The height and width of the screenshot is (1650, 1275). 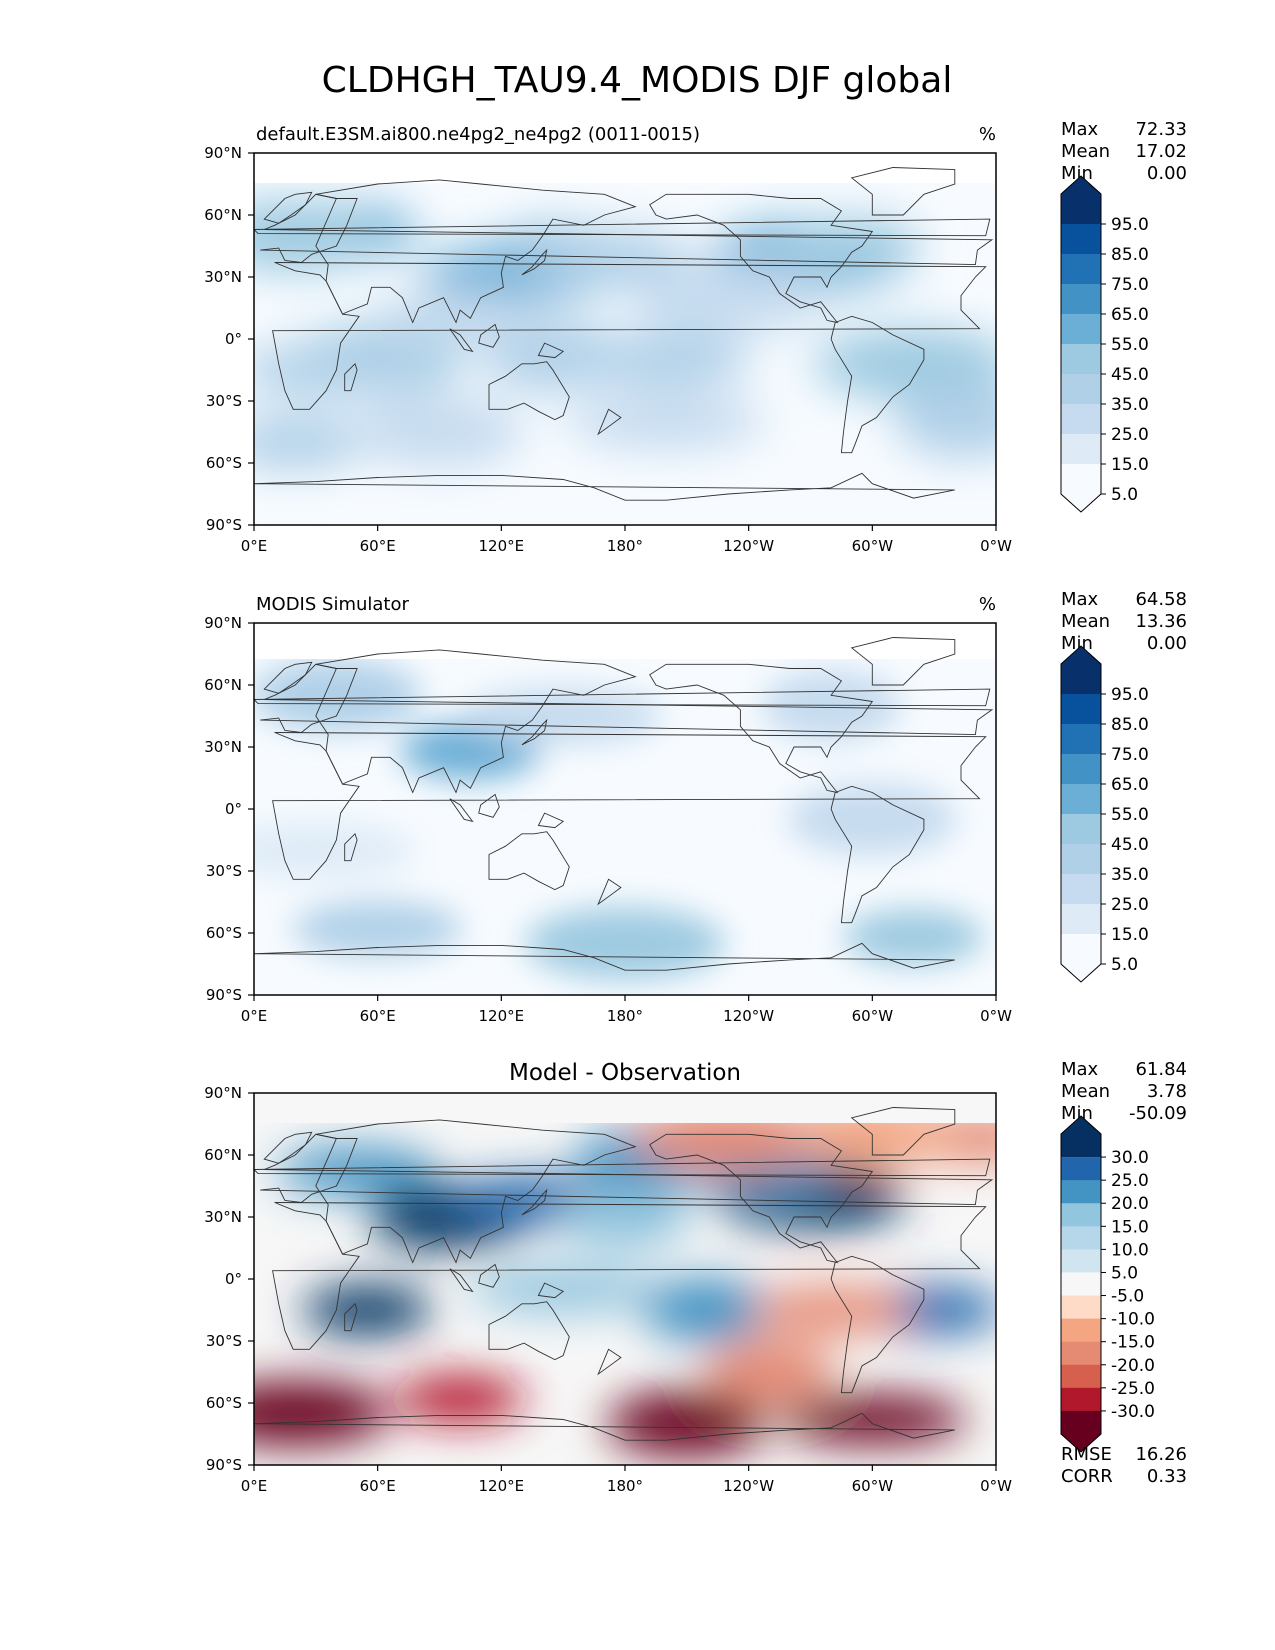 I want to click on colorbar-tick-label: -20.0, so click(x=1133, y=1366).